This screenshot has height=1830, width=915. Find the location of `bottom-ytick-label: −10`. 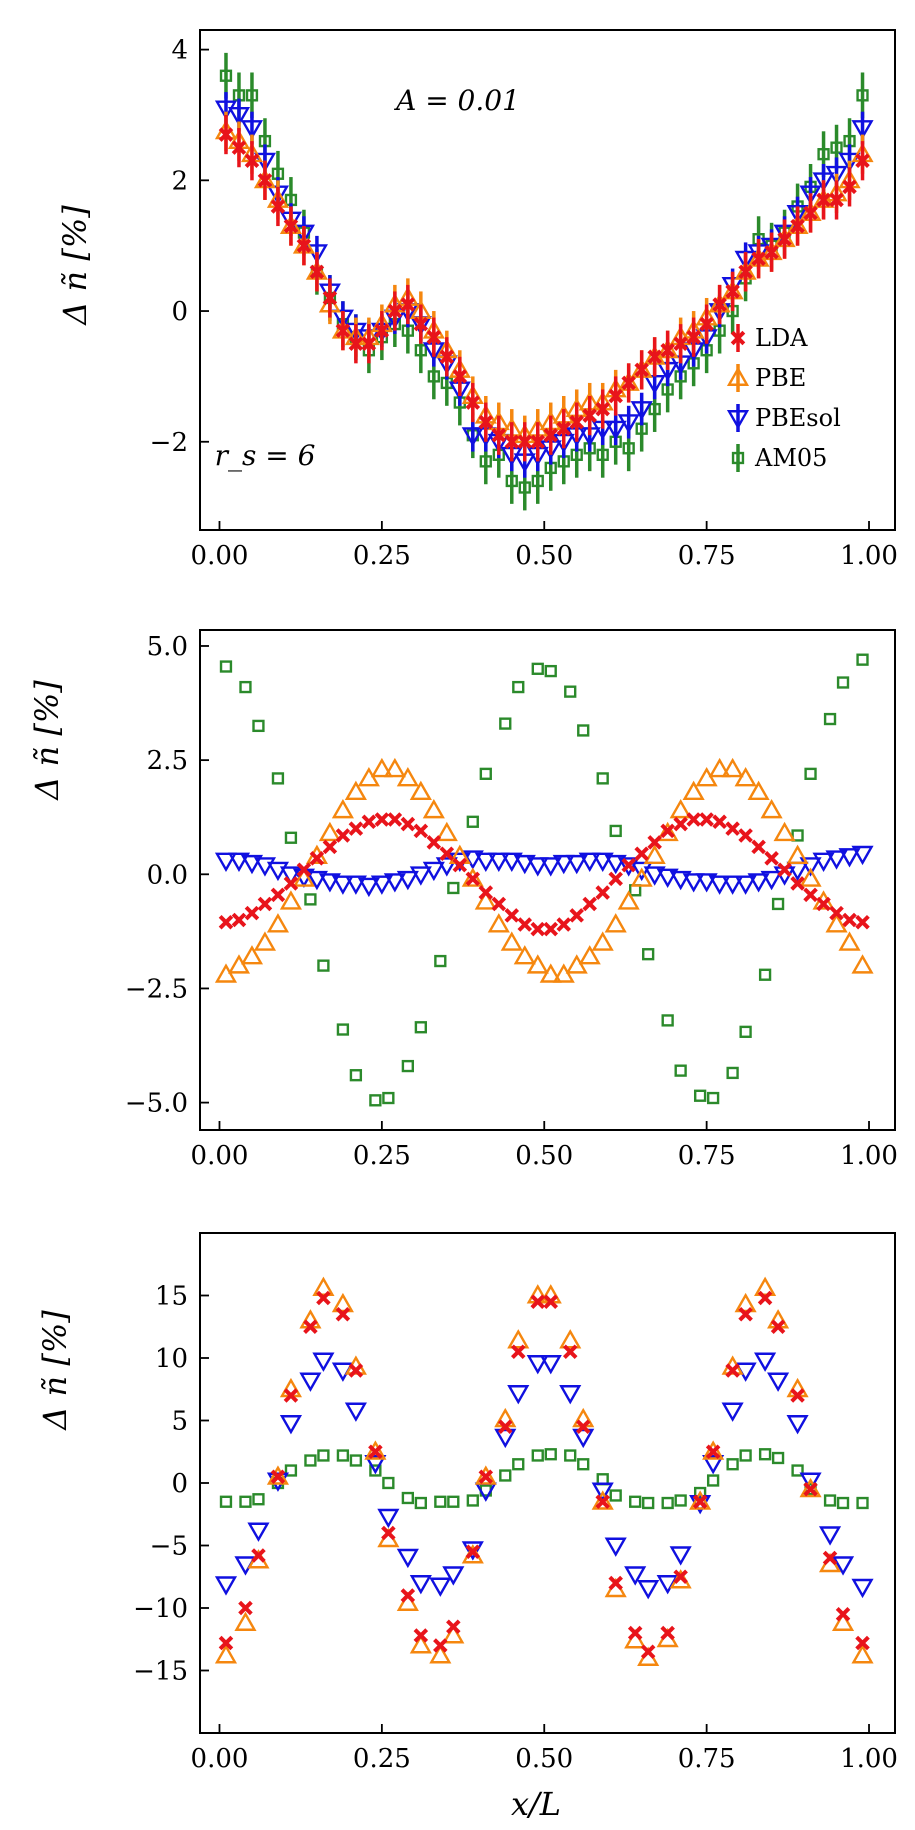

bottom-ytick-label: −10 is located at coordinates (160, 1609).